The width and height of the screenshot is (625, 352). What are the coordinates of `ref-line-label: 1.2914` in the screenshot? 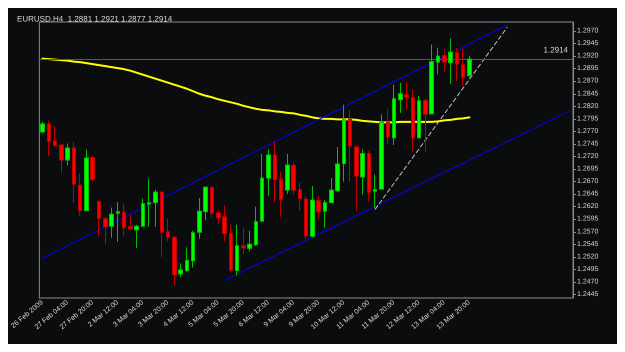 It's located at (556, 50).